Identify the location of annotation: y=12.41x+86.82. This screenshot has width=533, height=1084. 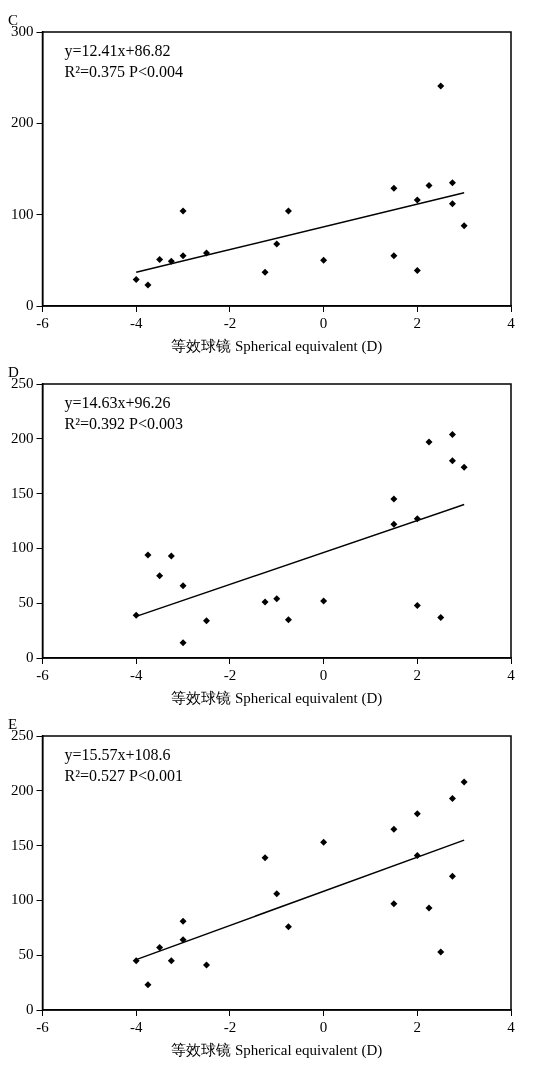
(117, 51).